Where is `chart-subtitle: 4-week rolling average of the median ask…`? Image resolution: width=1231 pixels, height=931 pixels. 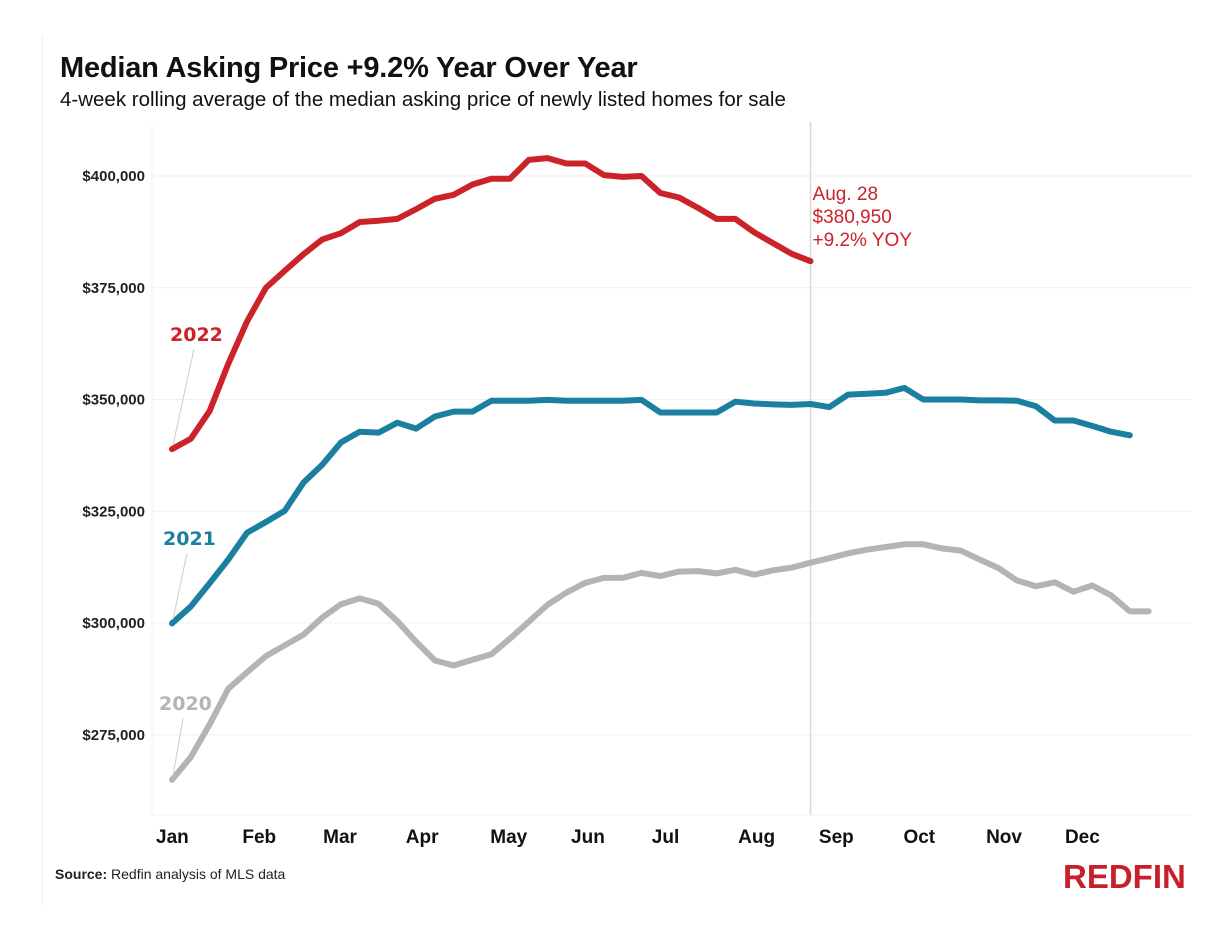
chart-subtitle: 4-week rolling average of the median ask… is located at coordinates (423, 99).